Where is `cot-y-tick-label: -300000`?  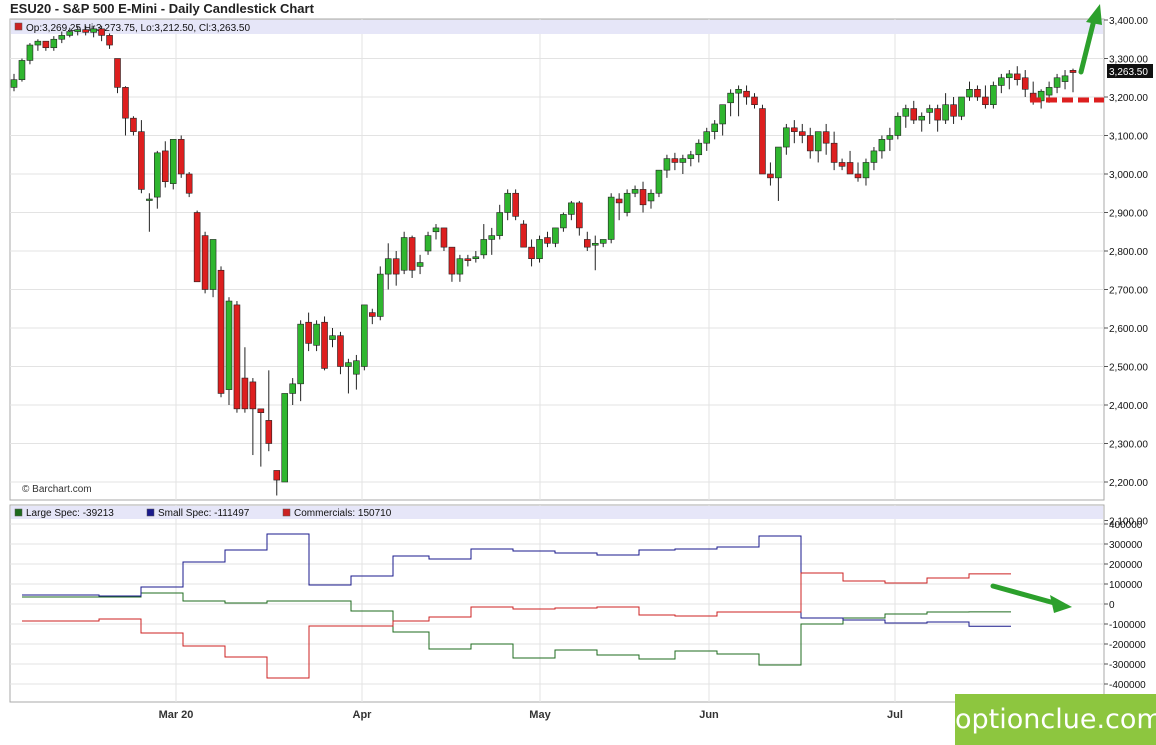
cot-y-tick-label: -300000 is located at coordinates (1127, 665).